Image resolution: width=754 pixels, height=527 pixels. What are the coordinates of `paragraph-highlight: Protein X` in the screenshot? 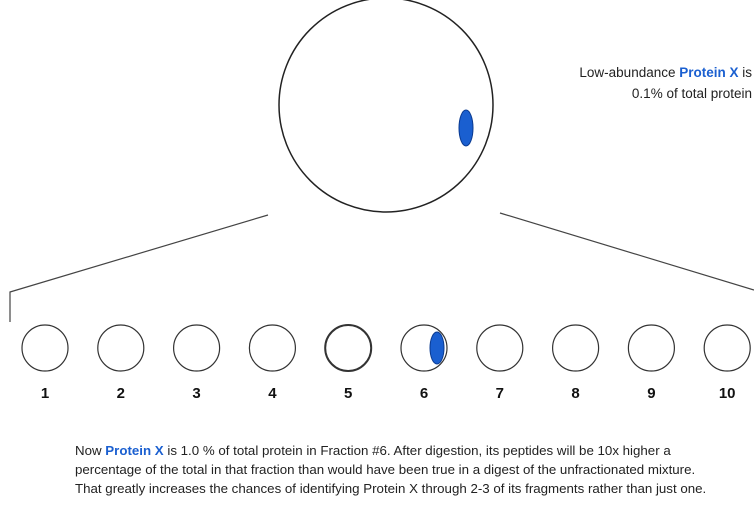 It's located at (134, 450).